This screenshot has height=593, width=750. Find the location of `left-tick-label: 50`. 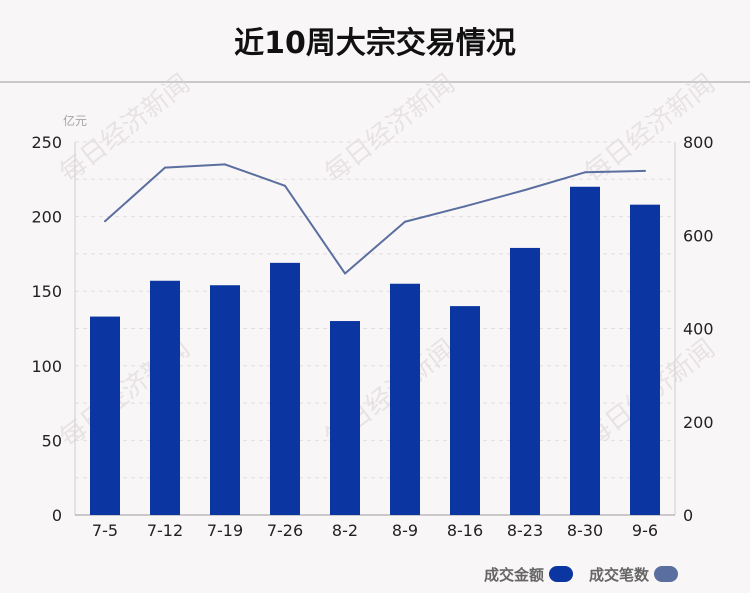

left-tick-label: 50 is located at coordinates (52, 440).